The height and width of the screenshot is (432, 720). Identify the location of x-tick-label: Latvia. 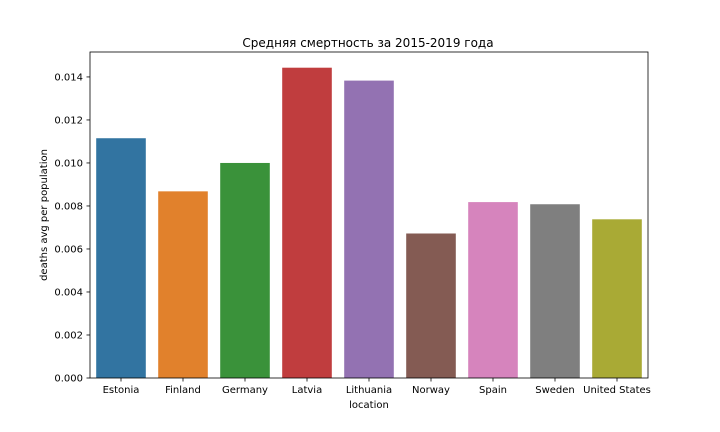
(307, 390).